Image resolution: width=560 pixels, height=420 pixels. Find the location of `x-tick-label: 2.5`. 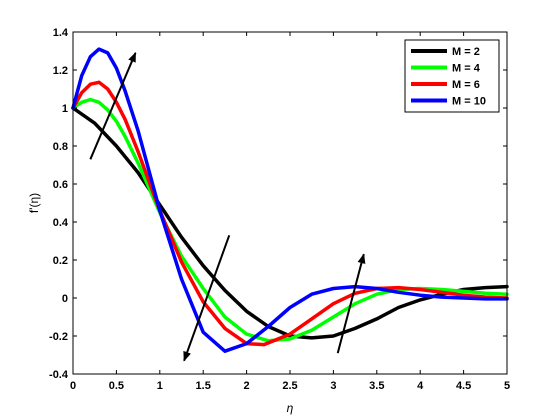

x-tick-label: 2.5 is located at coordinates (289, 386).